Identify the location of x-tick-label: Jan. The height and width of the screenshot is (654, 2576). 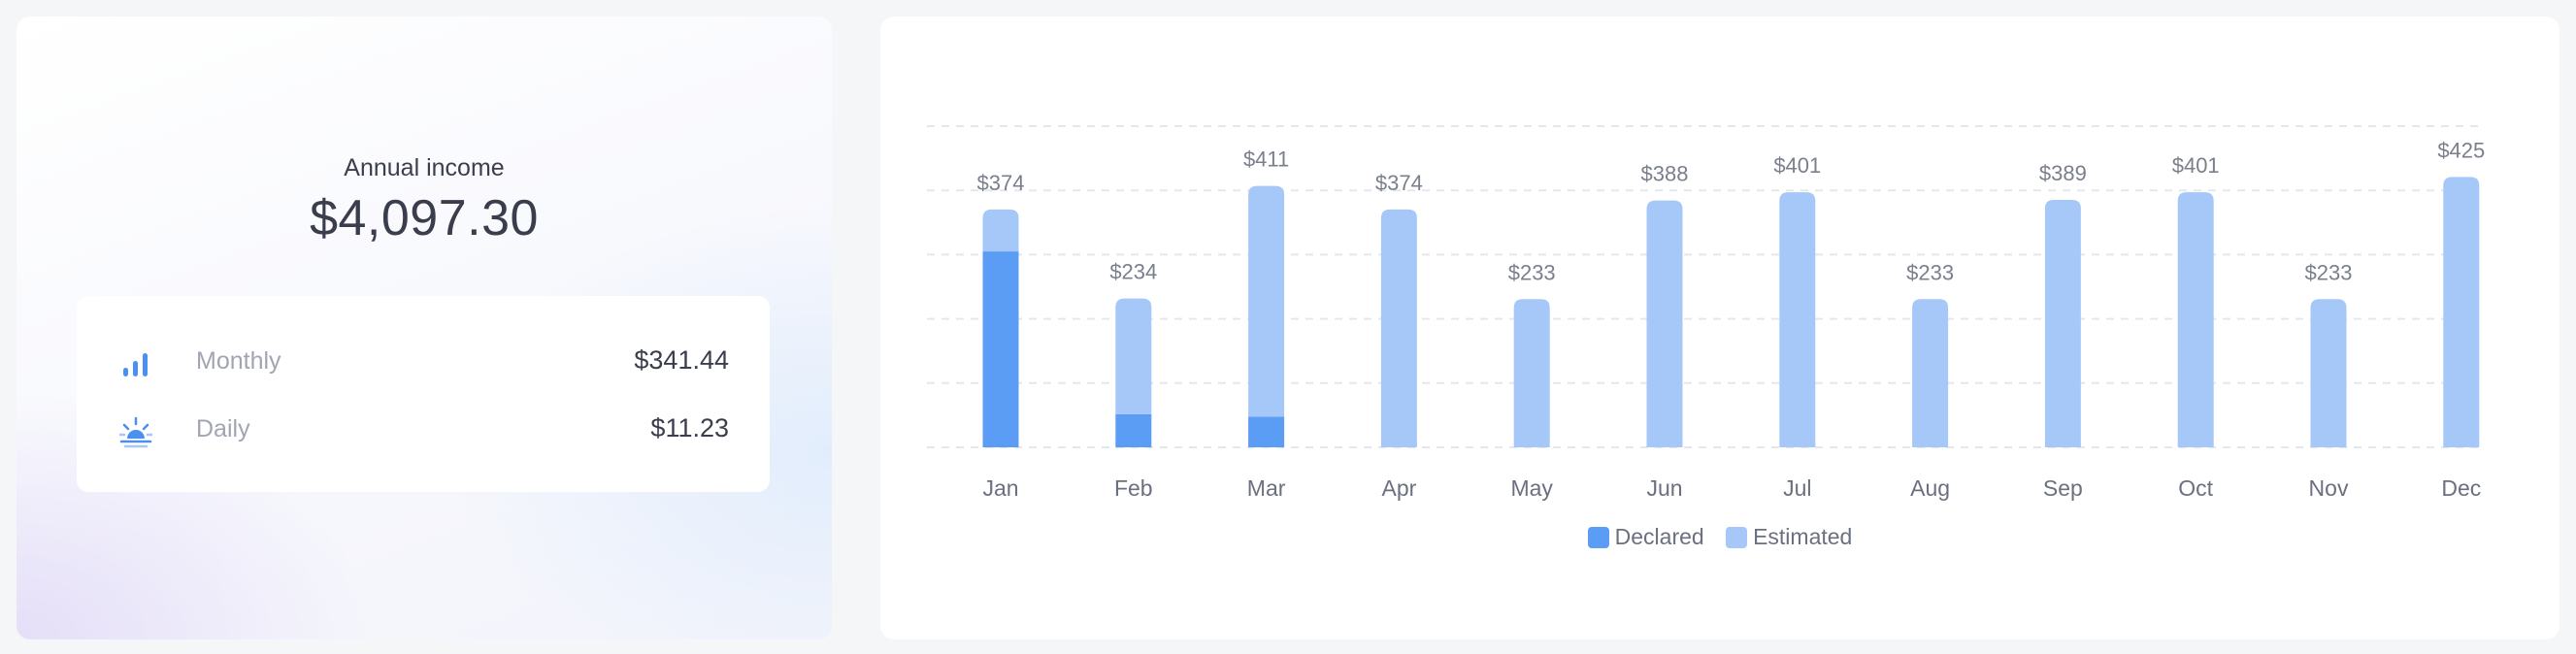
(1000, 488).